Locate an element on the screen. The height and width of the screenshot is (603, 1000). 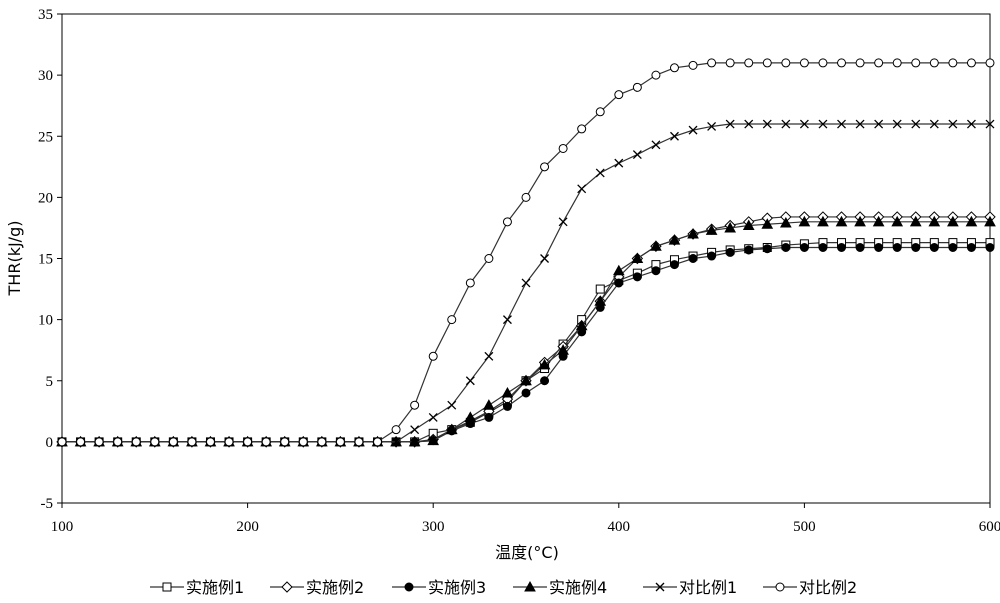
legend-item-5: 对比例1 is located at coordinates (690, 587).